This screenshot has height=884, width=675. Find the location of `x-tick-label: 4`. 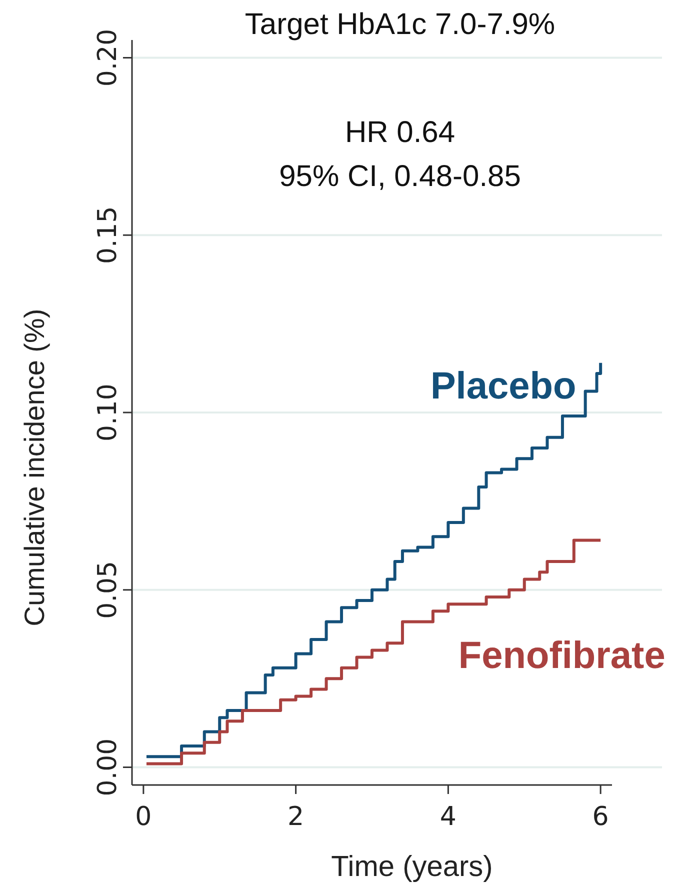

x-tick-label: 4 is located at coordinates (448, 817).